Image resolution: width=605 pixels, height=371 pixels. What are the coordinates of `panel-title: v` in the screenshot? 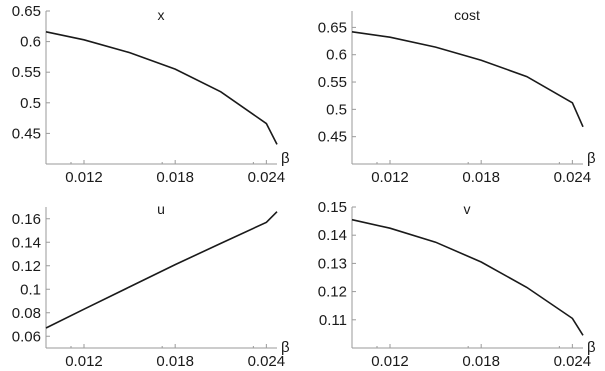 It's located at (467, 209).